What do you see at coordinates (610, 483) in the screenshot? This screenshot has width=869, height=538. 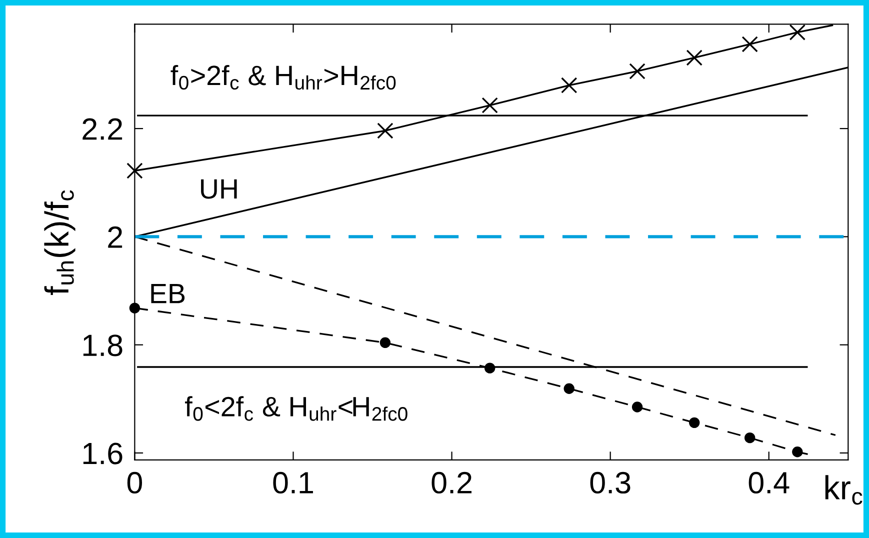 I see `x-tick-label: 0.3` at bounding box center [610, 483].